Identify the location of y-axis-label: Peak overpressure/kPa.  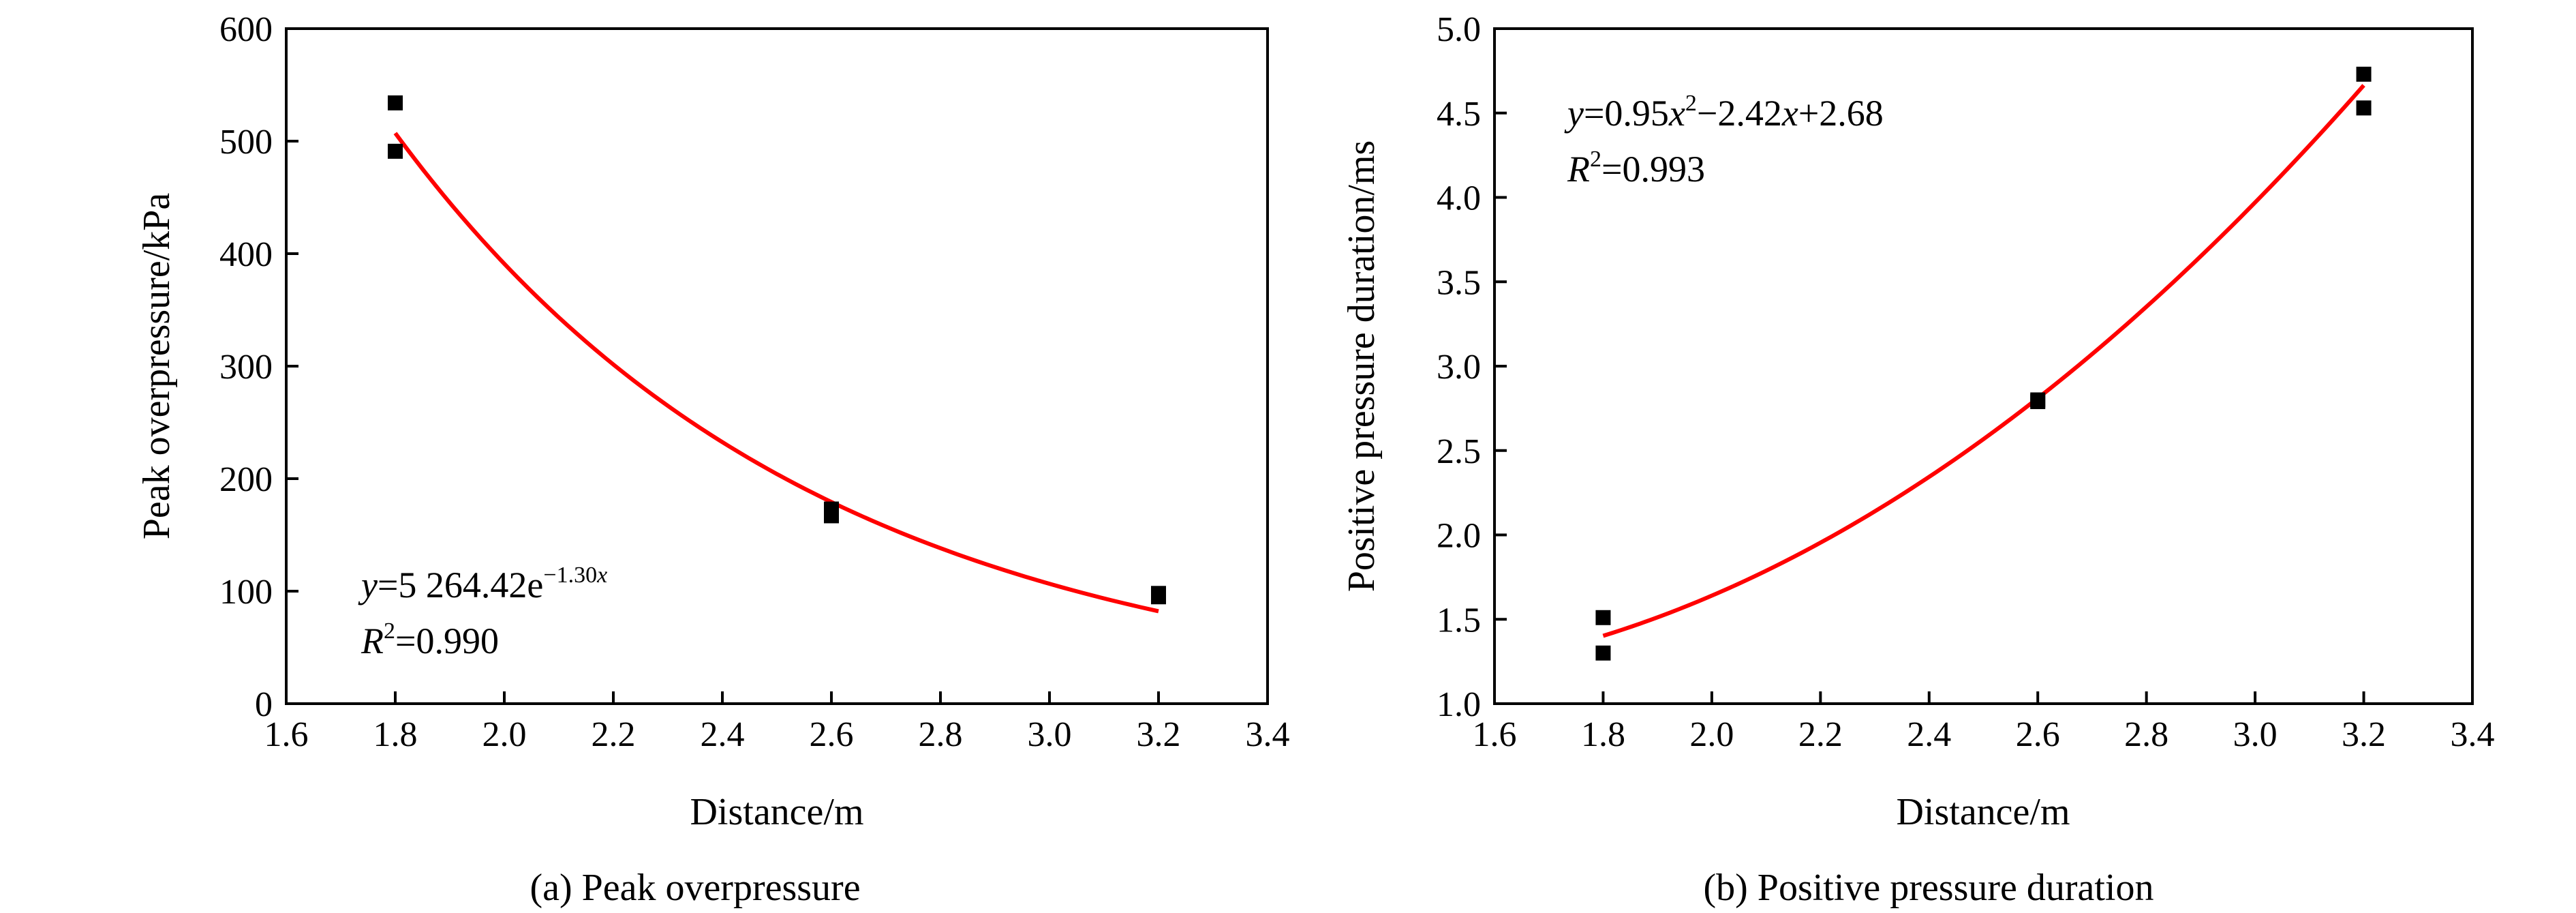
(157, 366).